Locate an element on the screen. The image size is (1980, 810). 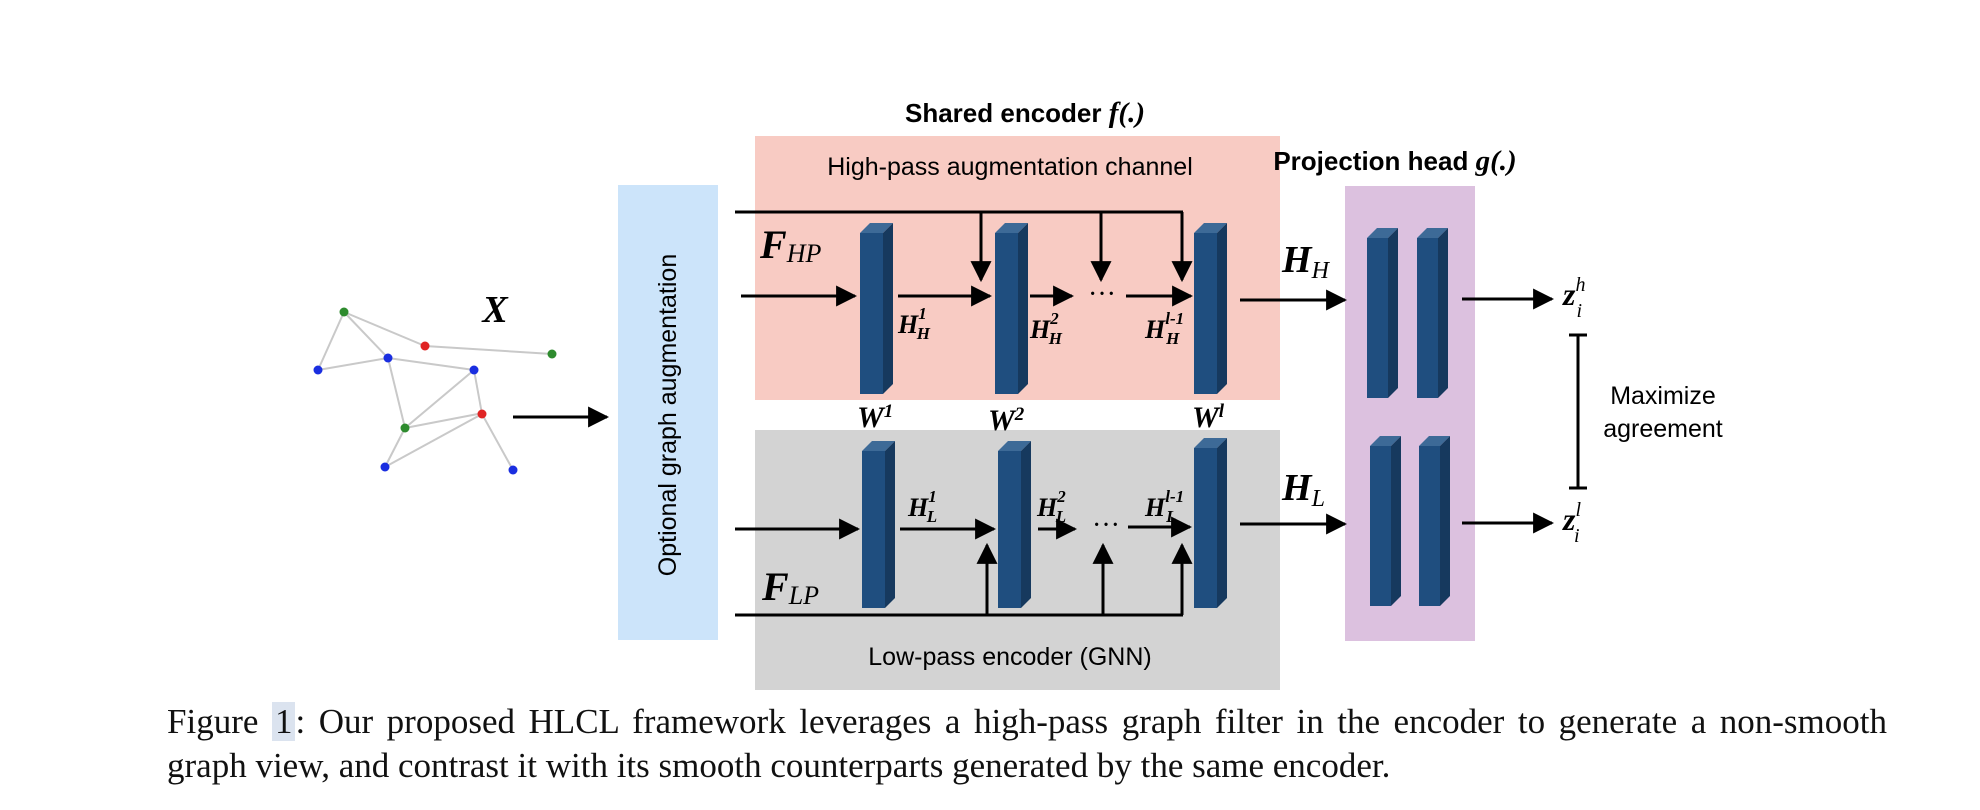
caption-prefix: Figure is located at coordinates (219, 721).